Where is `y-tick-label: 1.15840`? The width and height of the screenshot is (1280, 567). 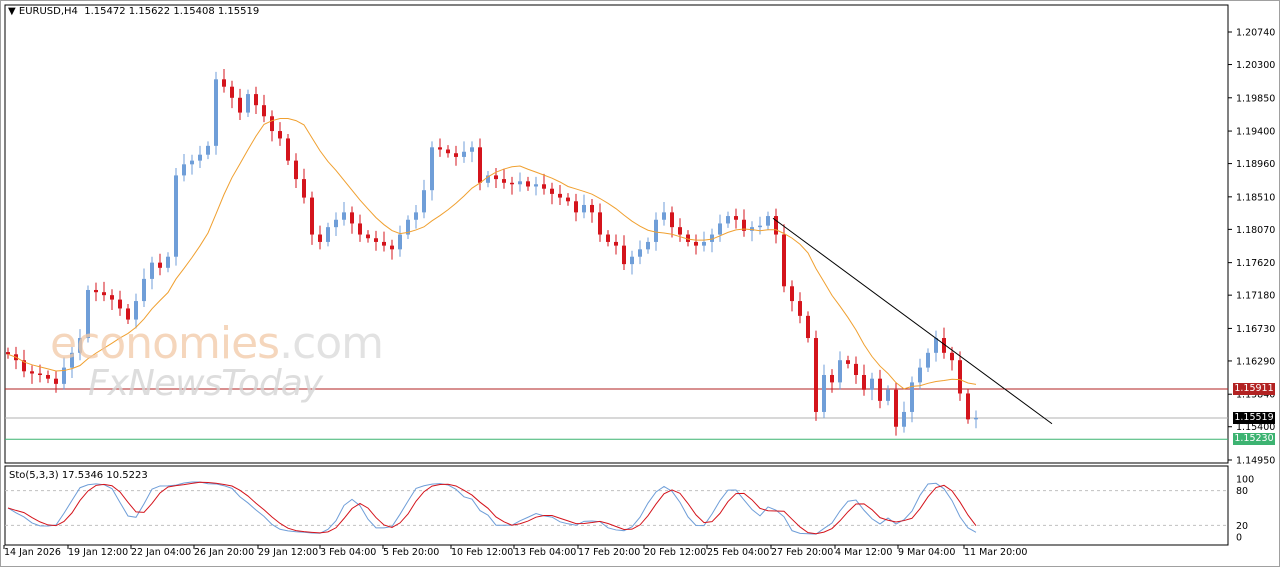 y-tick-label: 1.15840 is located at coordinates (1255, 395).